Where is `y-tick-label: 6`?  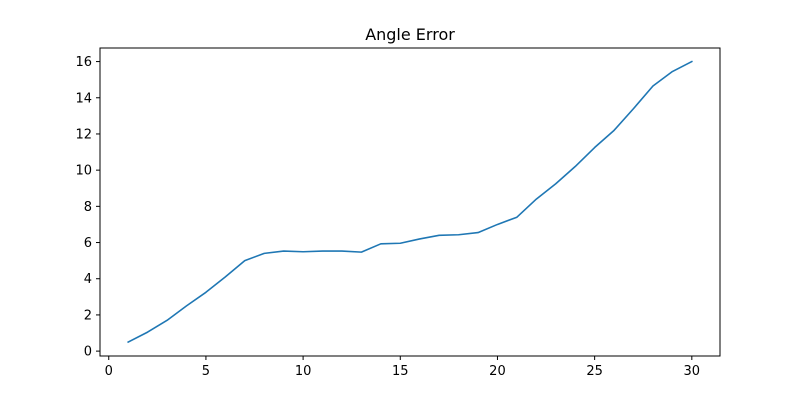
y-tick-label: 6 is located at coordinates (88, 243).